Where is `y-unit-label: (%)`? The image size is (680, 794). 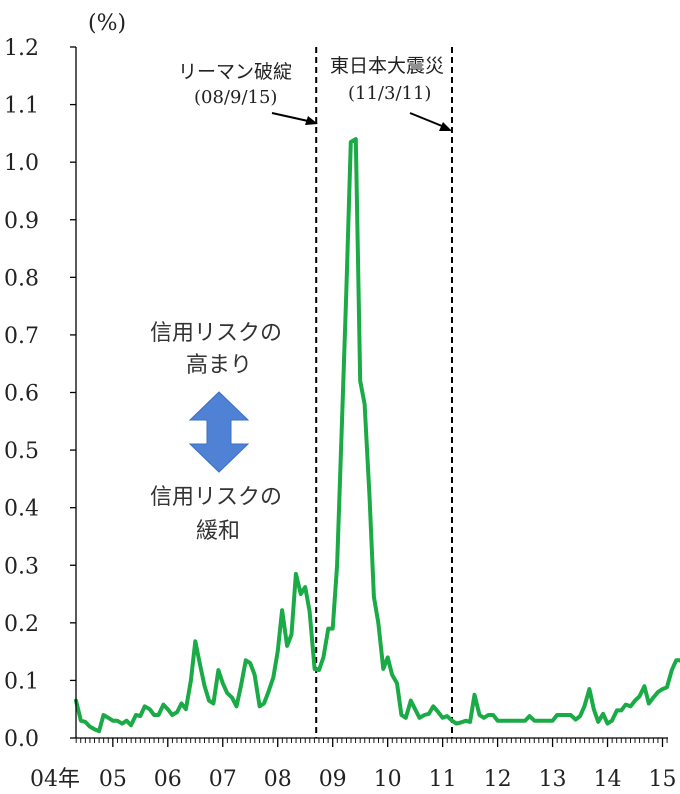
y-unit-label: (%) is located at coordinates (107, 23).